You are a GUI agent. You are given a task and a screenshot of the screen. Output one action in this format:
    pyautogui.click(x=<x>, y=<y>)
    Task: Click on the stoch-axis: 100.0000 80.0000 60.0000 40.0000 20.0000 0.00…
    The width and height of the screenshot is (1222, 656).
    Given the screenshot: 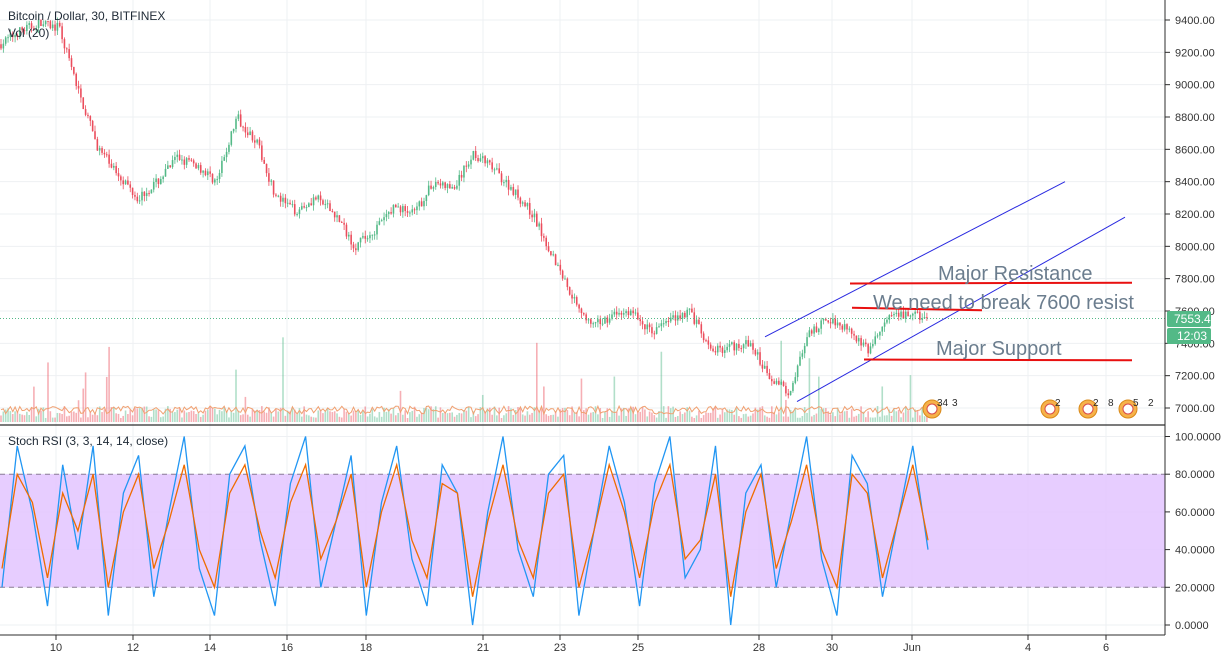 What is the action you would take?
    pyautogui.click(x=1193, y=532)
    